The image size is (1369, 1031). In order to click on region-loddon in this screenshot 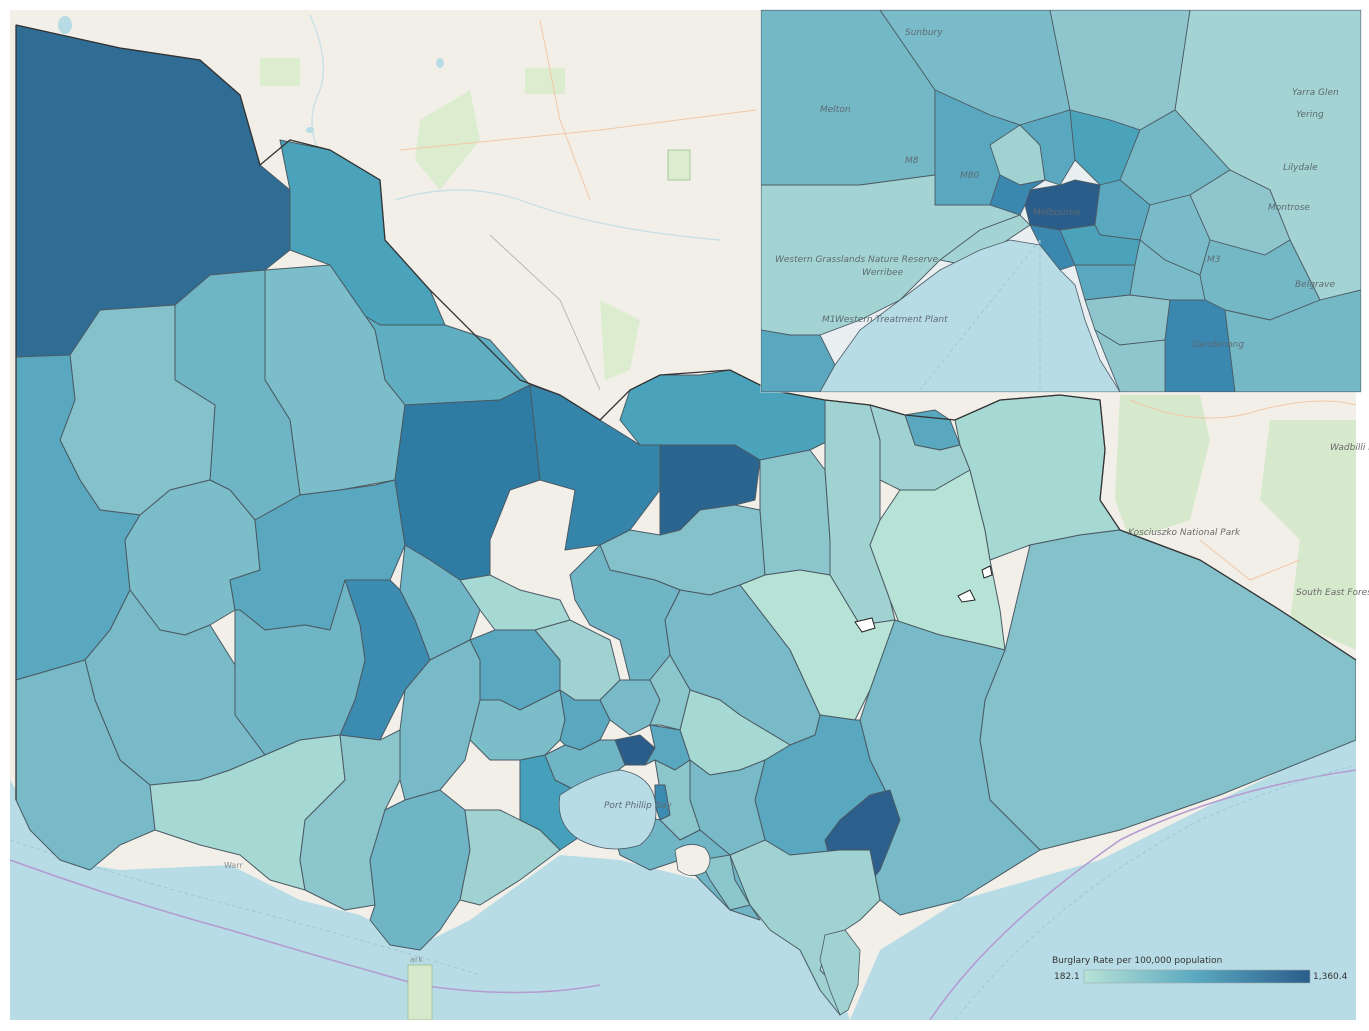, I will do `click(467, 482)`.